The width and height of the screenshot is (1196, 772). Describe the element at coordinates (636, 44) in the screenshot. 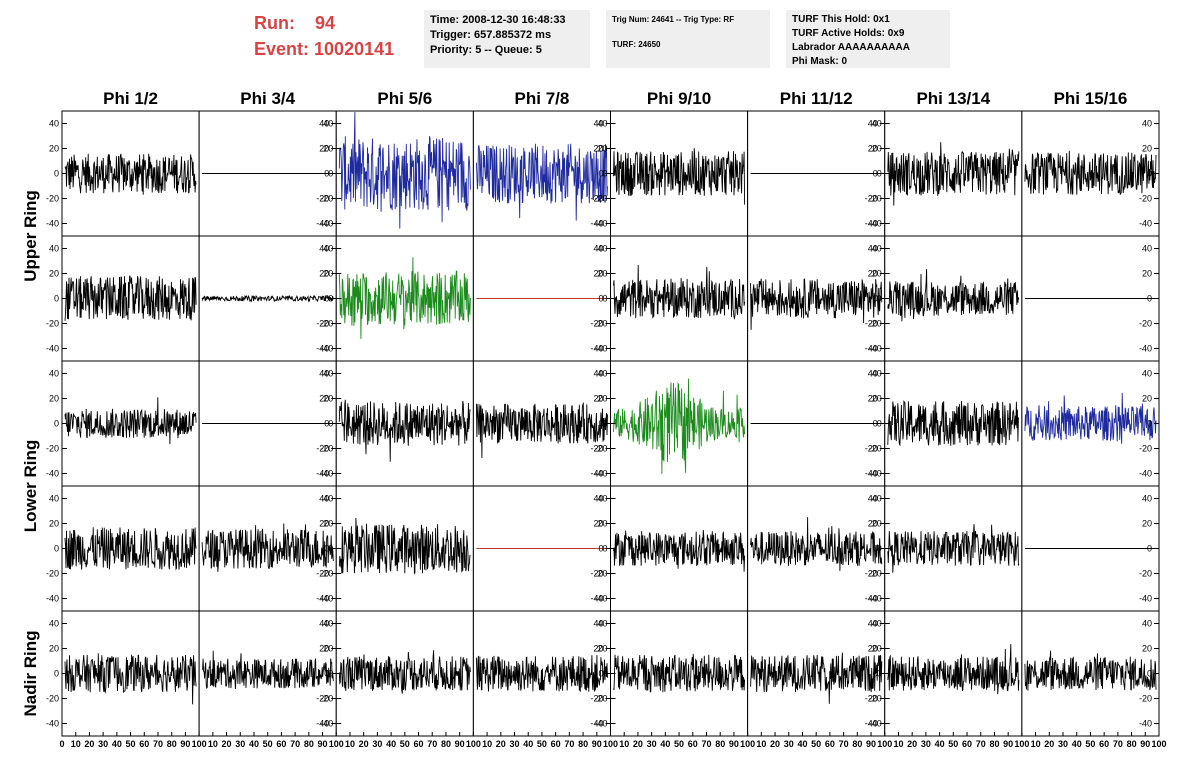

I see `turf-text: TURF: 24650` at that location.